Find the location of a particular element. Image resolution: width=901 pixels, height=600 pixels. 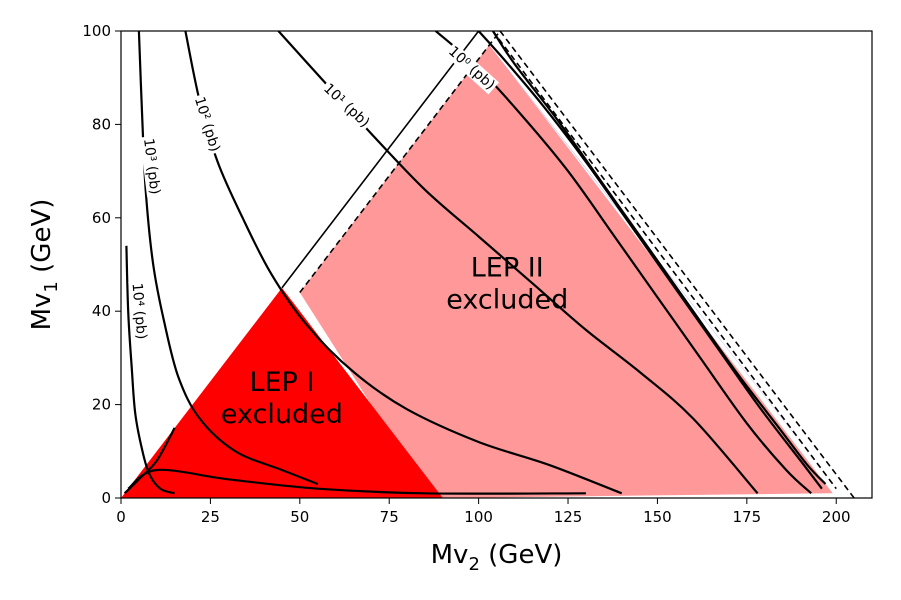

y-tick-label-60: 60 is located at coordinates (101, 218).